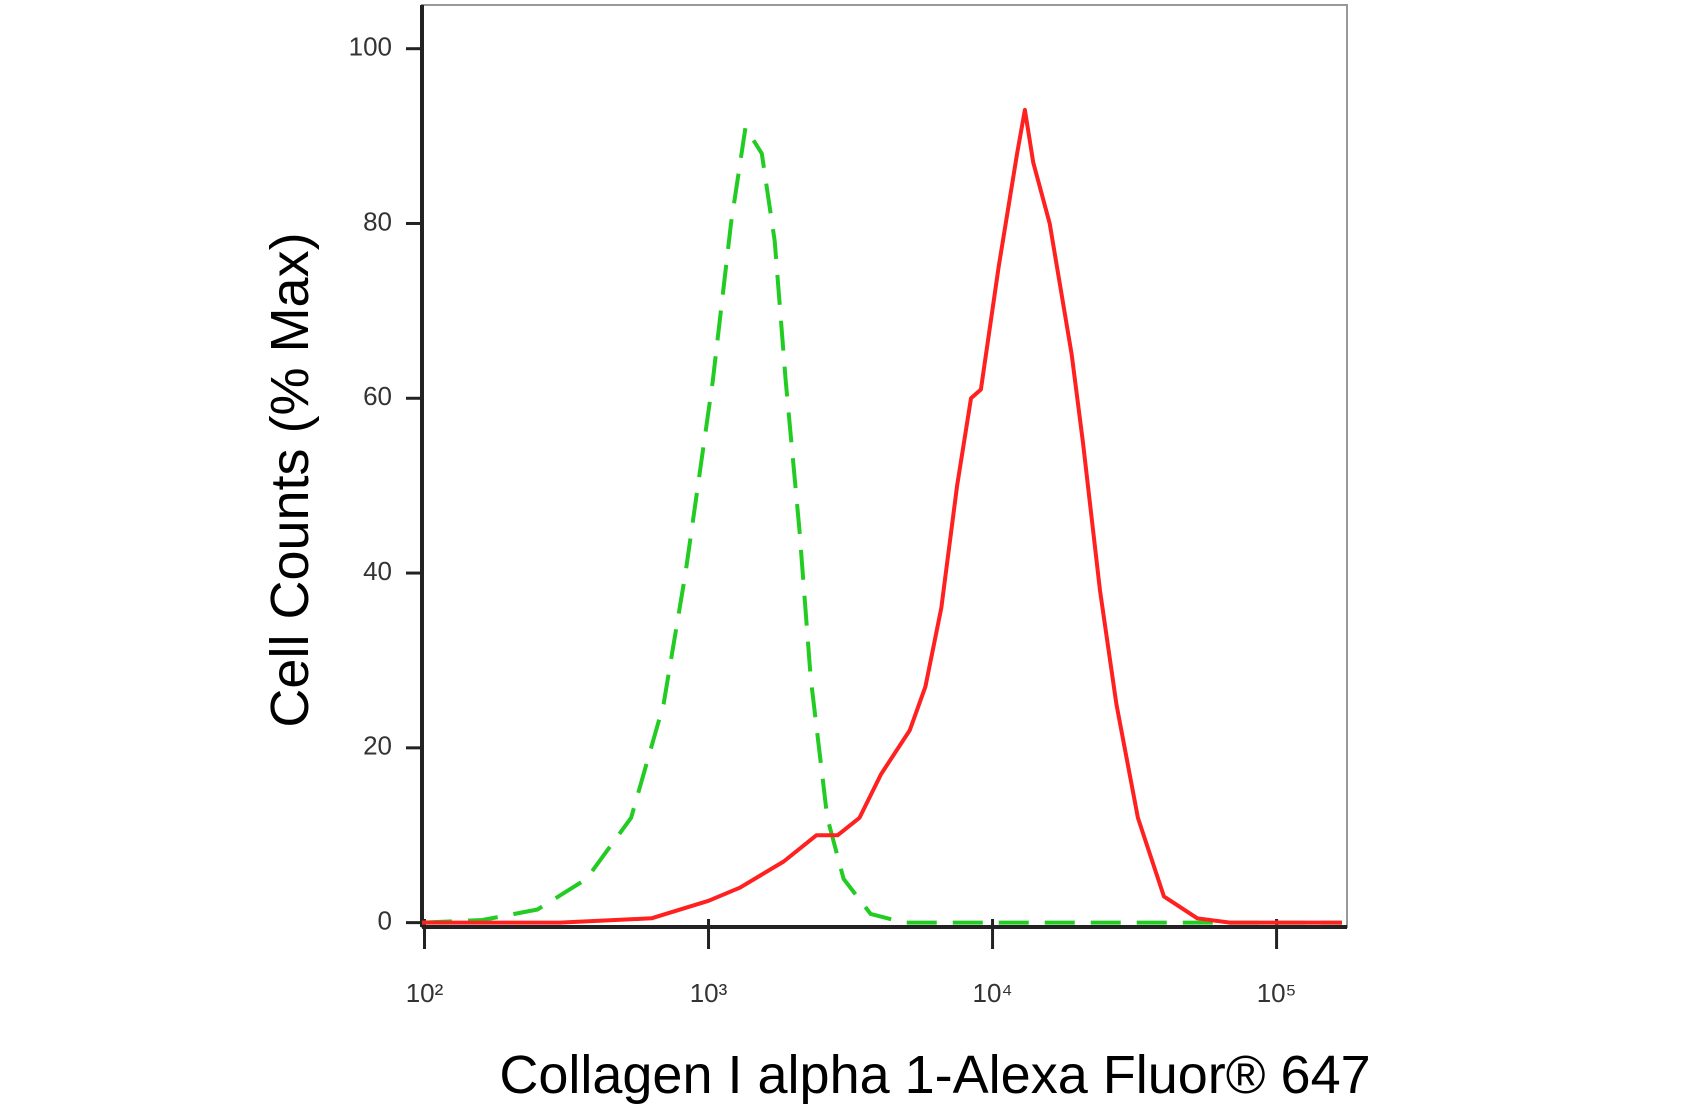 This screenshot has height=1112, width=1692. I want to click on x-tick-label: 10³, so click(709, 993).